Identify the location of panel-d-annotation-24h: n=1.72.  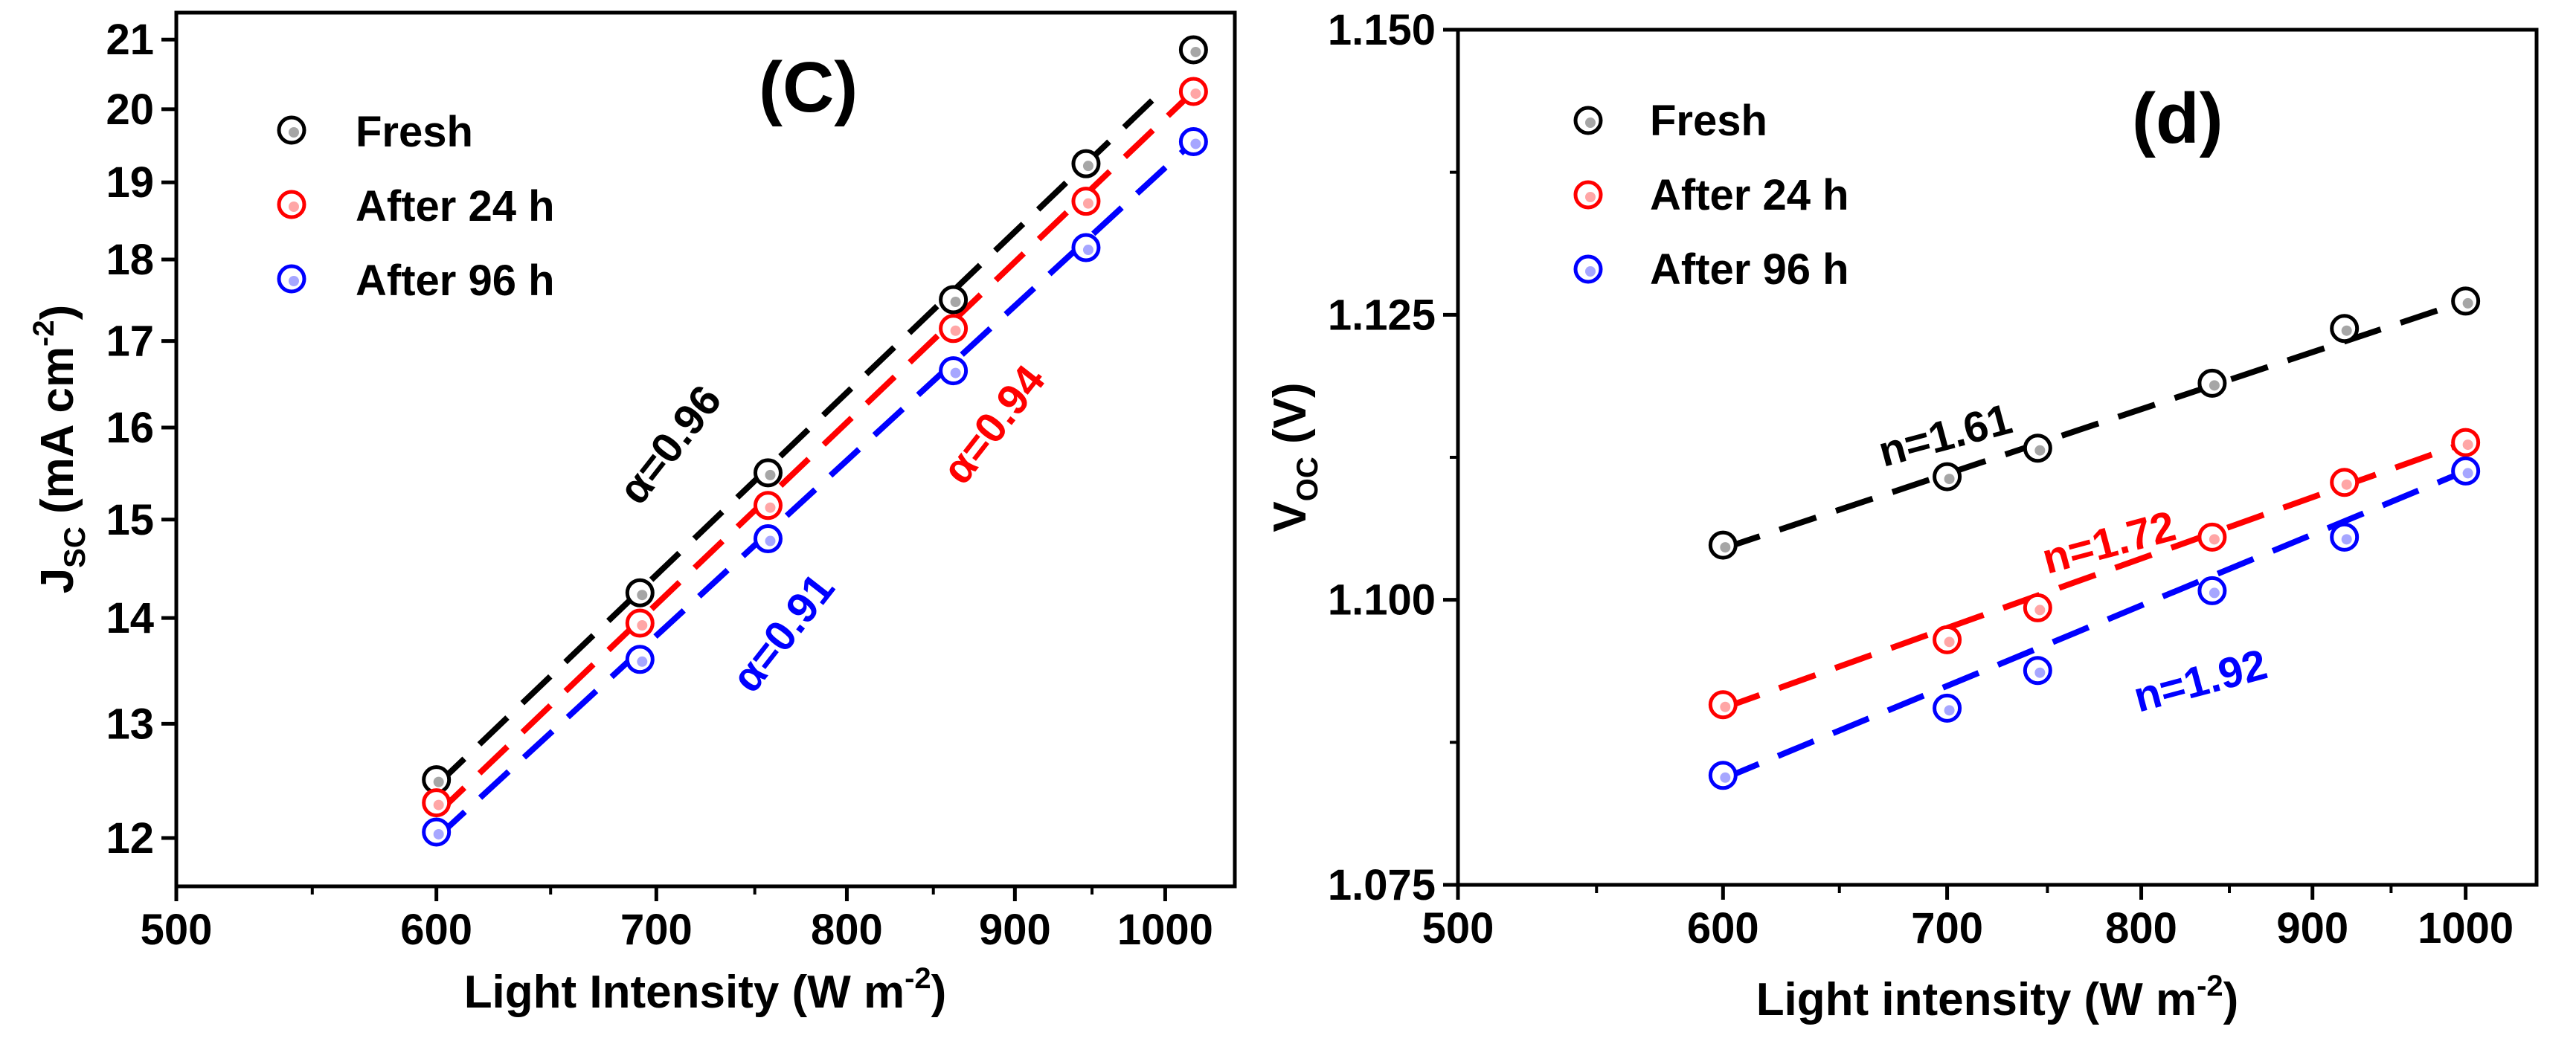
(2109, 543).